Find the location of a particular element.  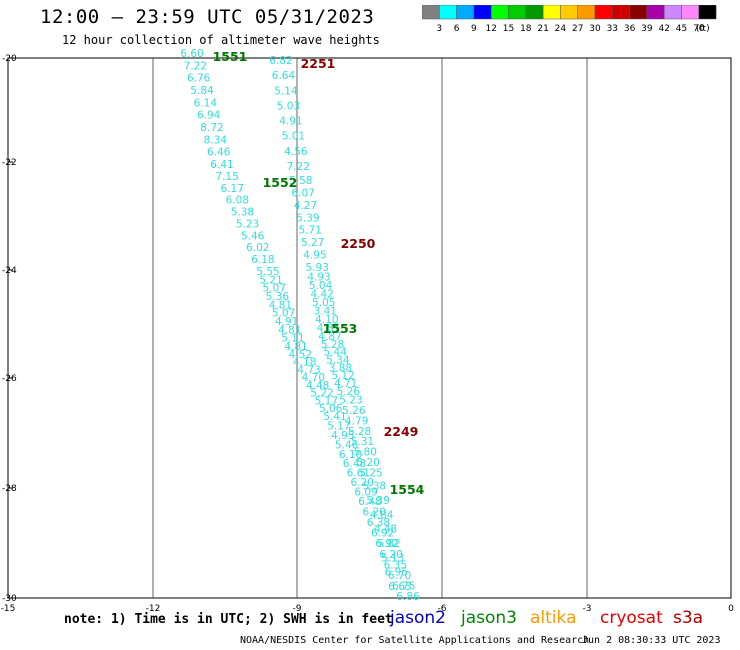

wave-height-value: 5.20 is located at coordinates (367, 463).